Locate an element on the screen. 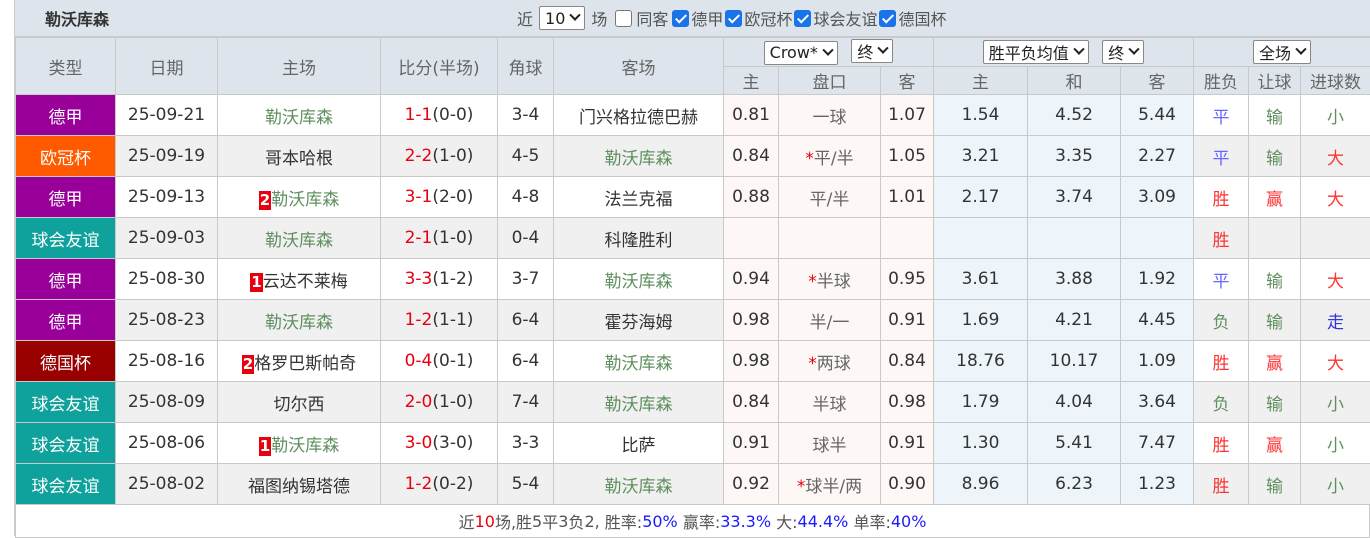 The width and height of the screenshot is (1370, 538). away-team: 霍芬海姆 is located at coordinates (639, 320).